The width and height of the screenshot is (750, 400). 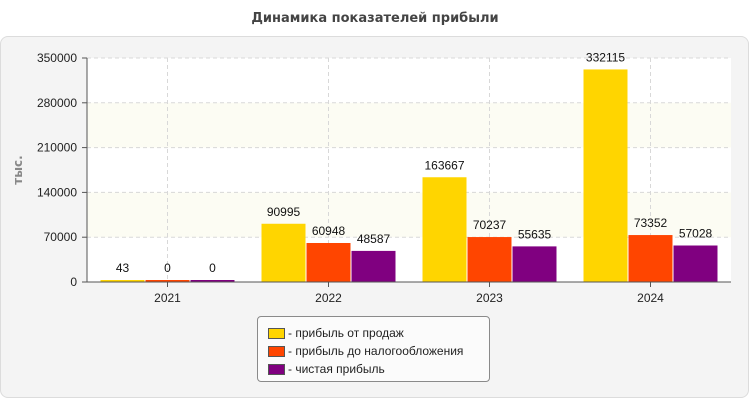 What do you see at coordinates (346, 333) in the screenshot?
I see `legend-label: - прибыль от продаж` at bounding box center [346, 333].